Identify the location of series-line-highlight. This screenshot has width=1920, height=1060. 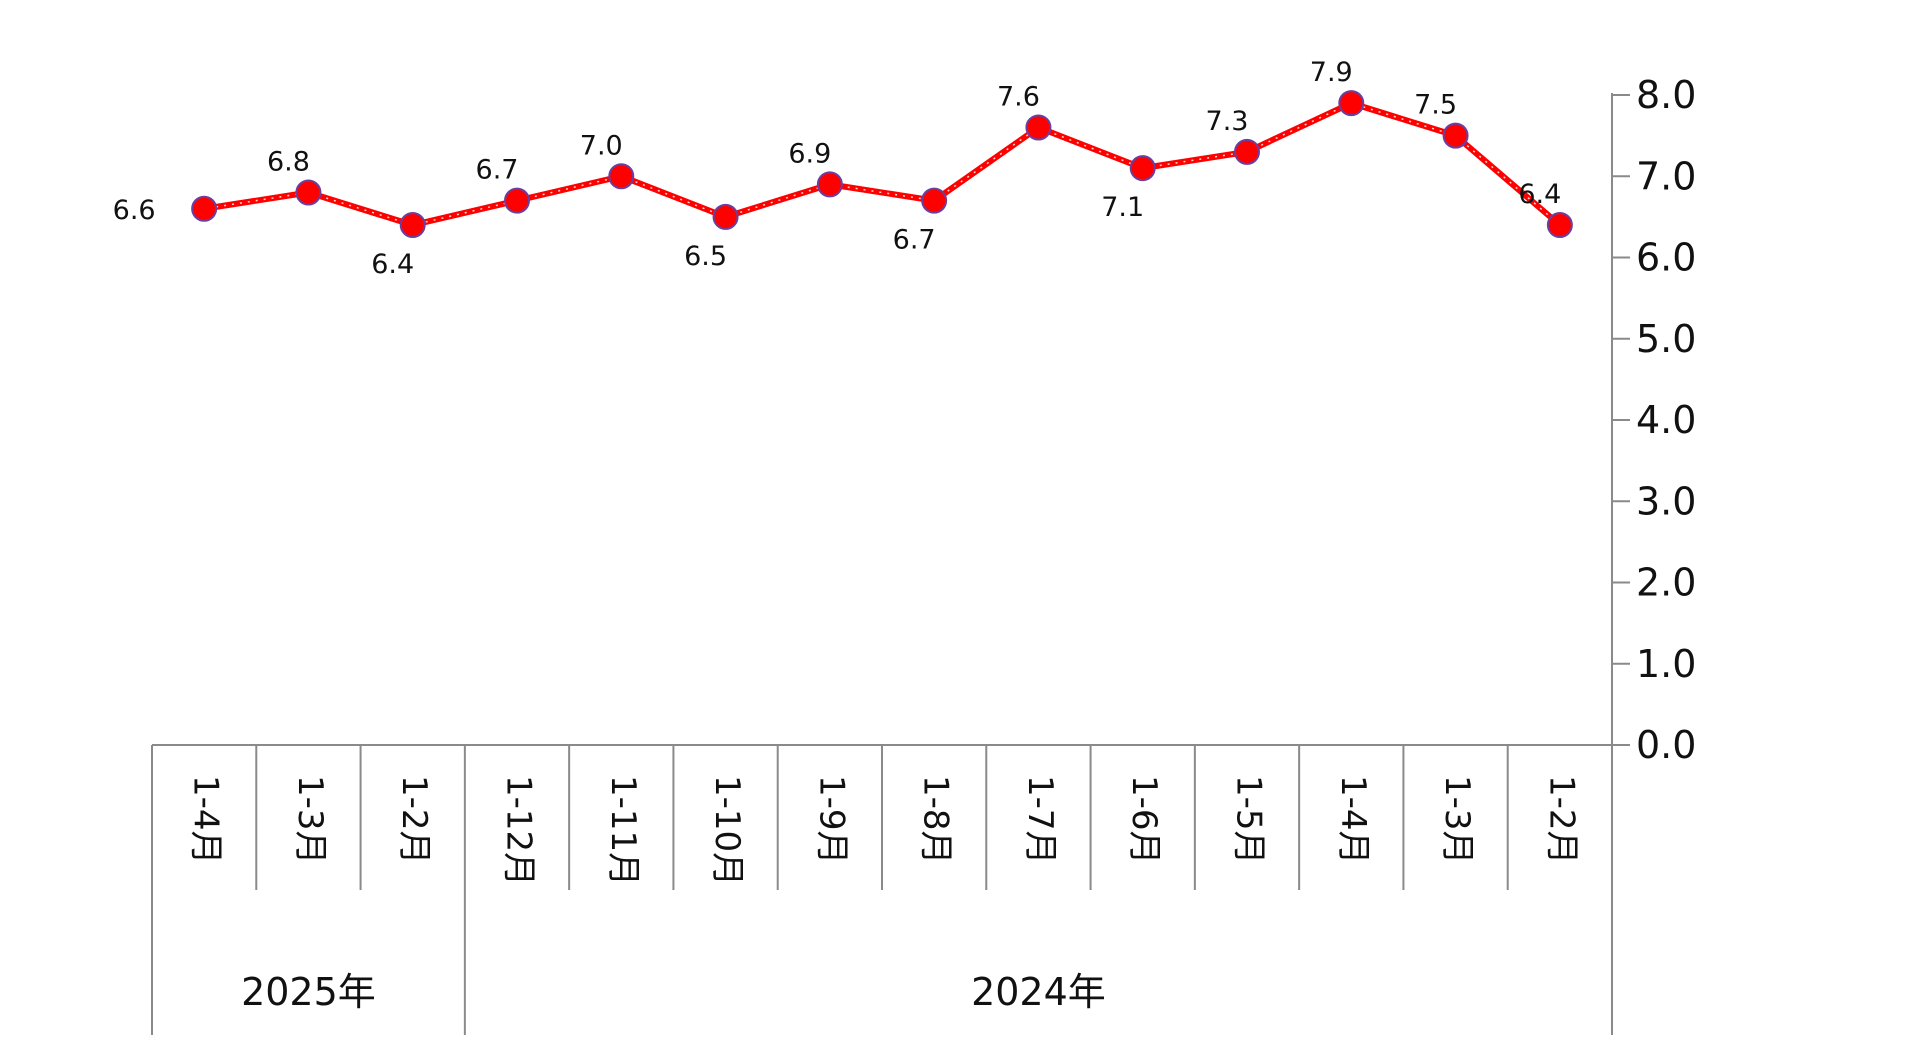
(882, 164).